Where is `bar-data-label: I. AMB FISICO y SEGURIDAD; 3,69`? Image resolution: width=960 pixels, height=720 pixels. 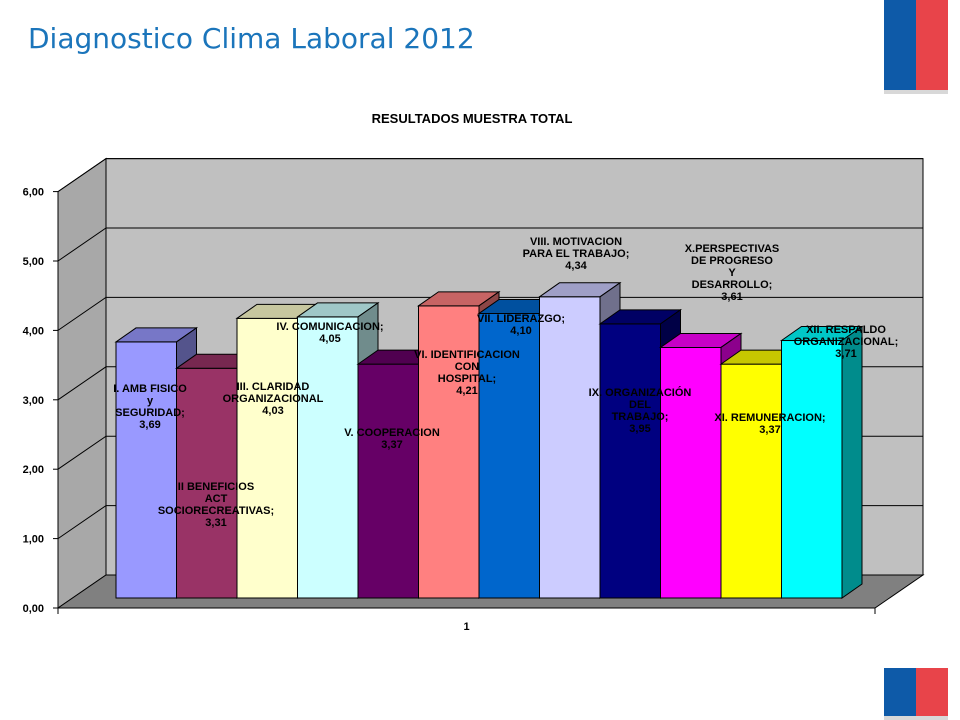
bar-data-label: I. AMB FISICO y SEGURIDAD; 3,69 is located at coordinates (150, 407).